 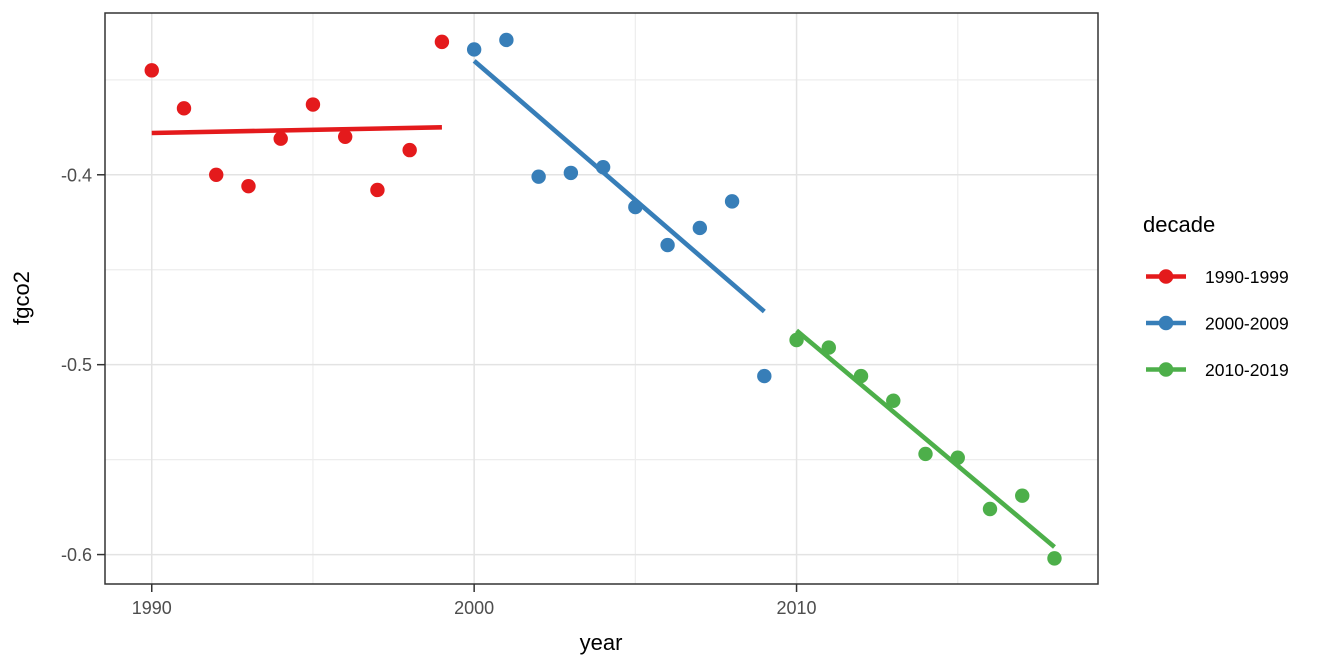 What do you see at coordinates (1247, 324) in the screenshot?
I see `legend-item-label: 2000-2009` at bounding box center [1247, 324].